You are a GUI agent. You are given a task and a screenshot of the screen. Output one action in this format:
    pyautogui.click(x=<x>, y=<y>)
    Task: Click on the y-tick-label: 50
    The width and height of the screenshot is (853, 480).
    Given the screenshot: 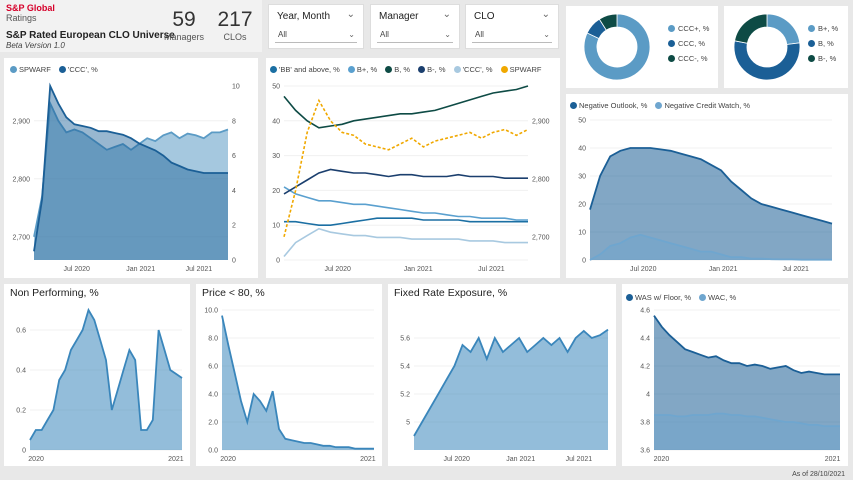 What is the action you would take?
    pyautogui.click(x=582, y=121)
    